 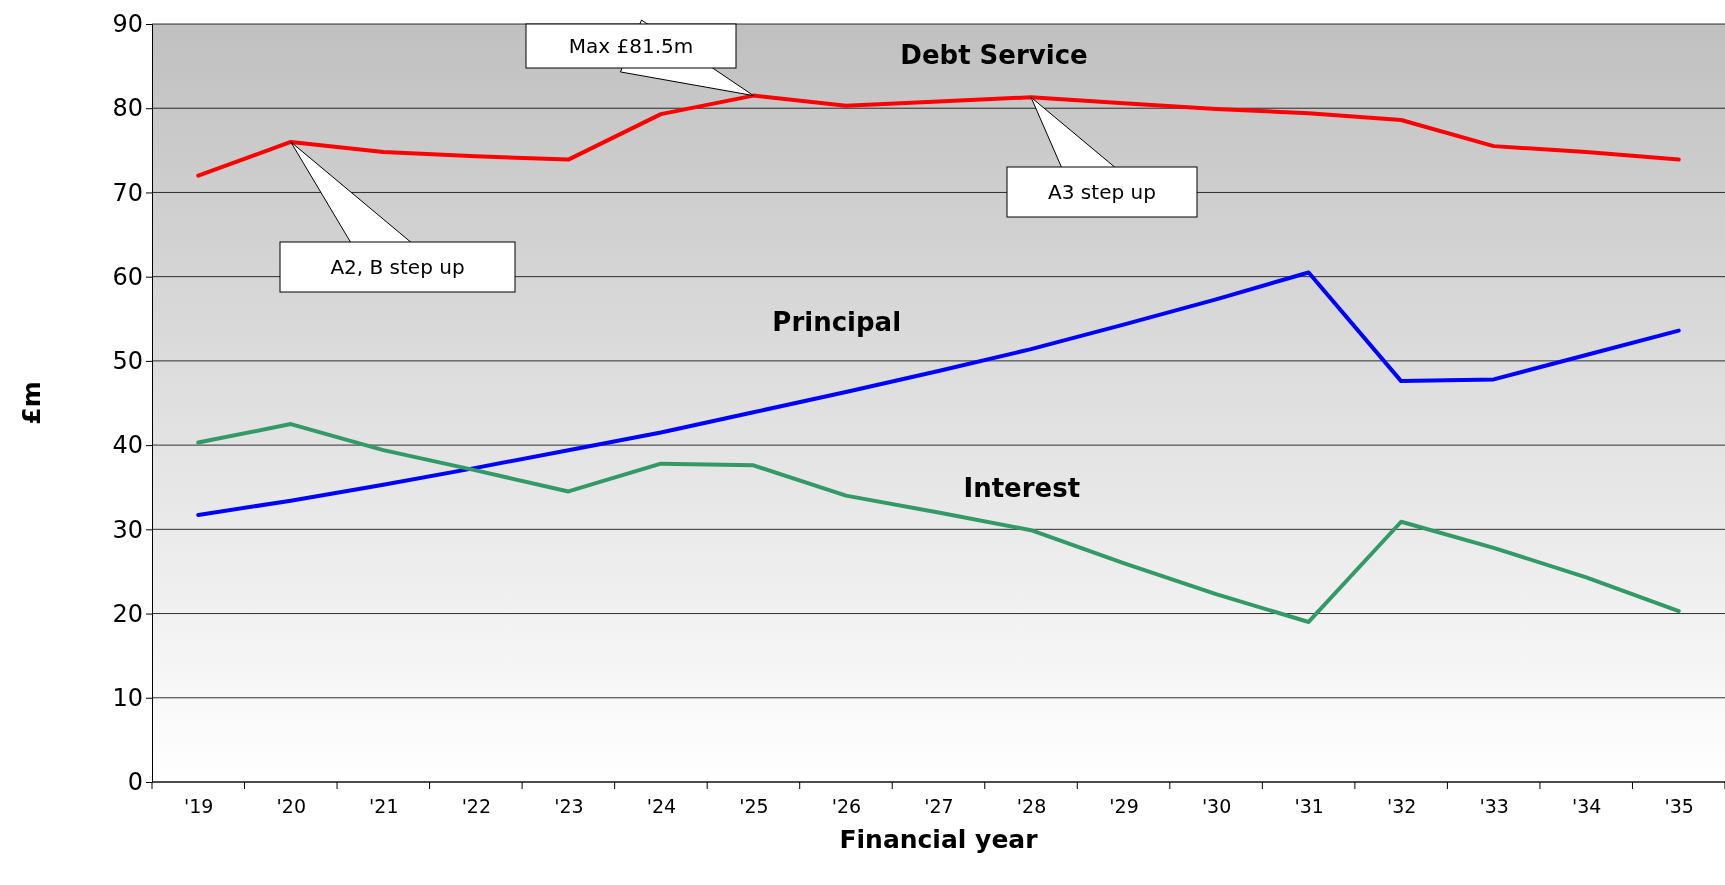 I want to click on x-tick-label: '21, so click(x=384, y=806).